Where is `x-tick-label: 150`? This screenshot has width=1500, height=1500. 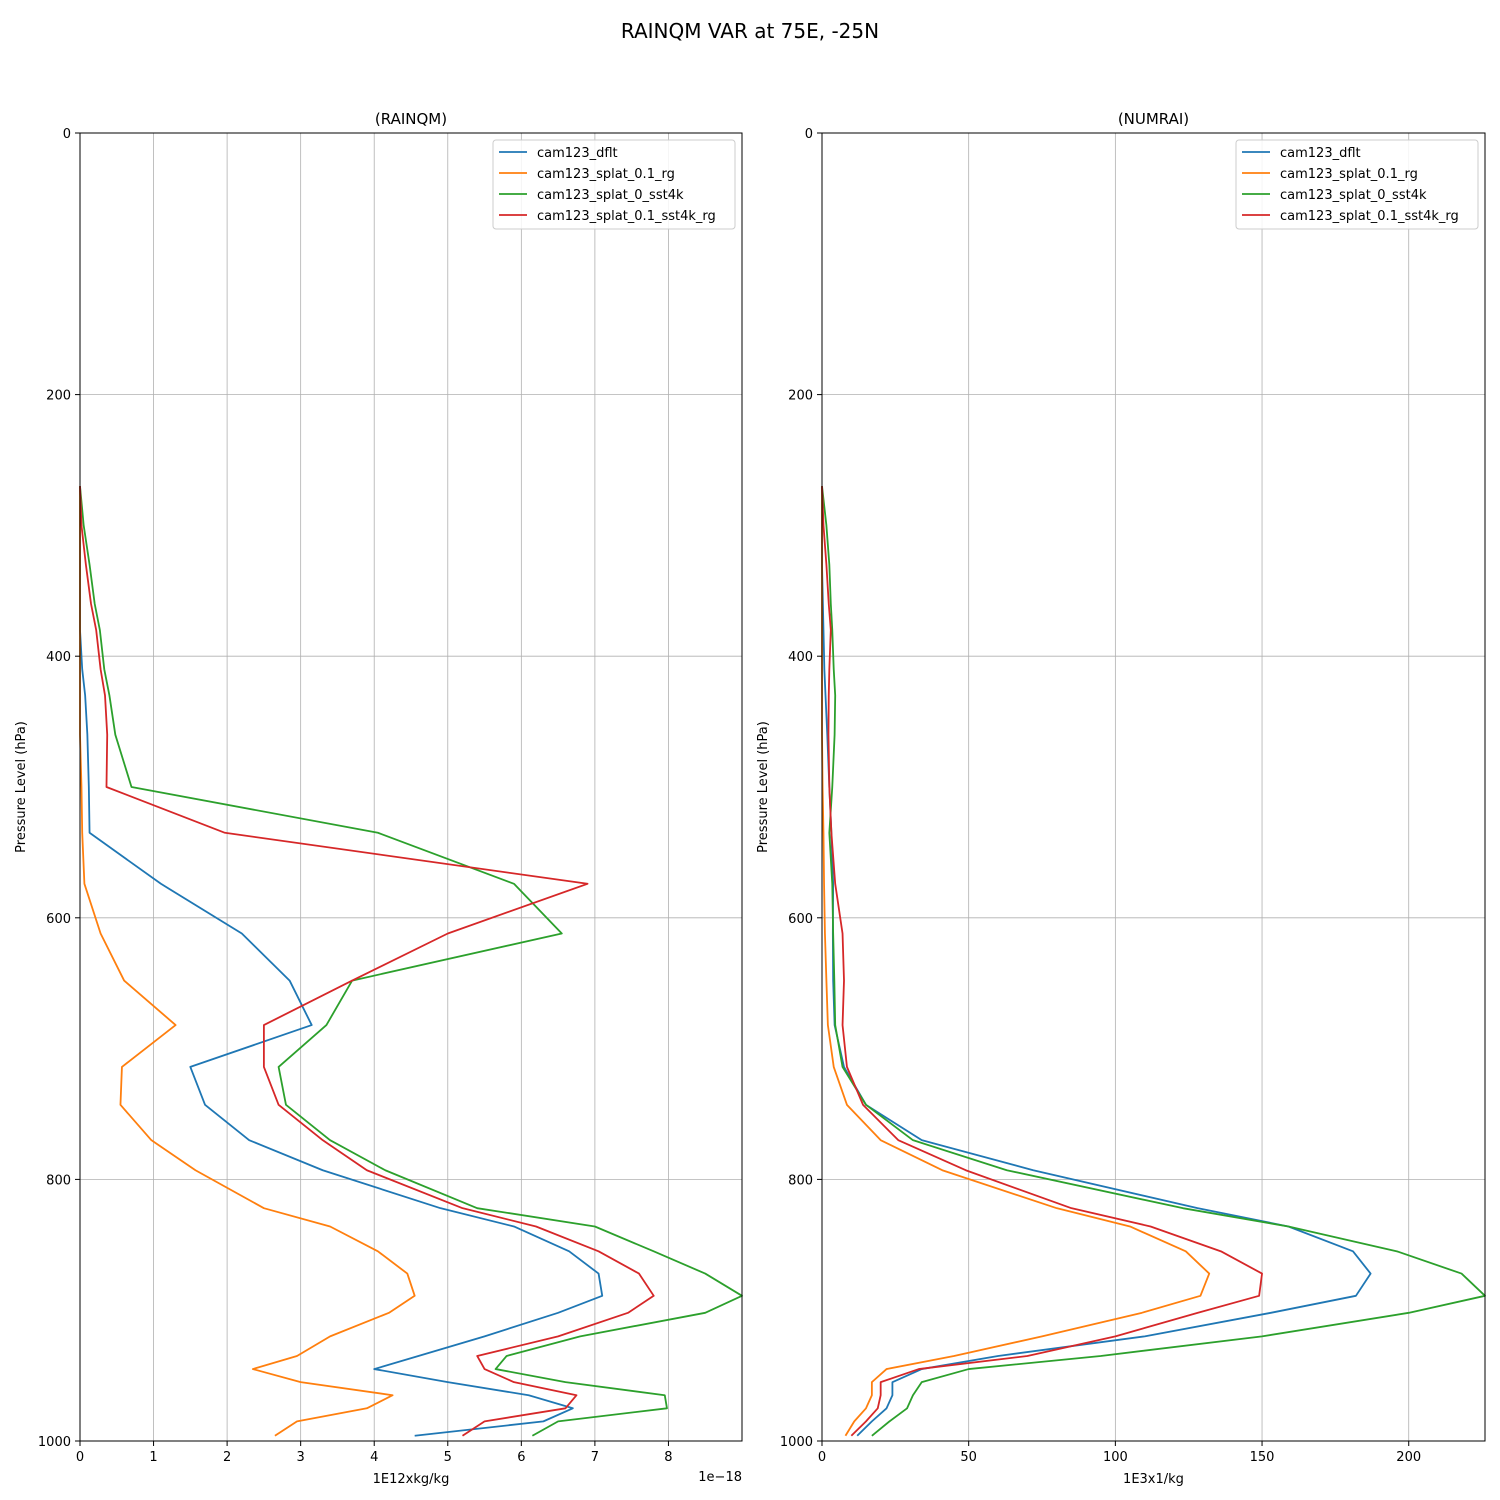 x-tick-label: 150 is located at coordinates (1262, 1457).